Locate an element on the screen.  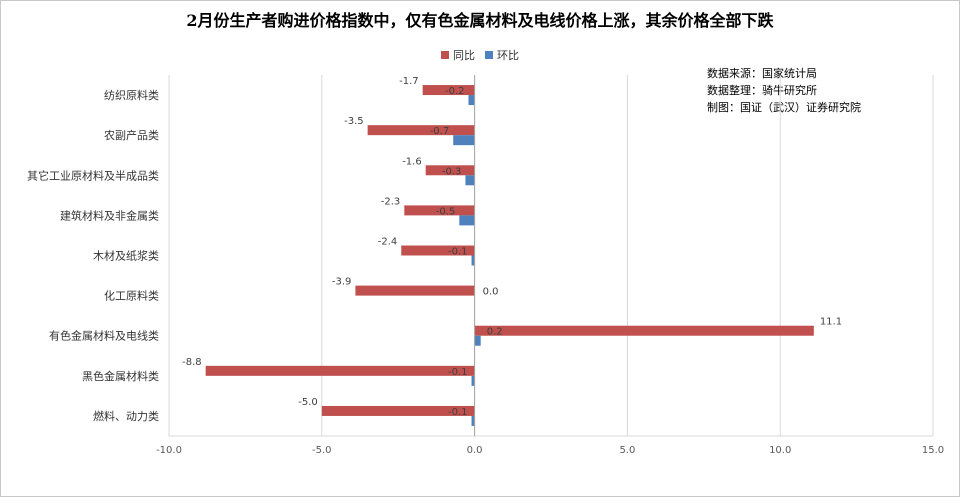
category-label-1: 农副产品类 is located at coordinates (131, 135).